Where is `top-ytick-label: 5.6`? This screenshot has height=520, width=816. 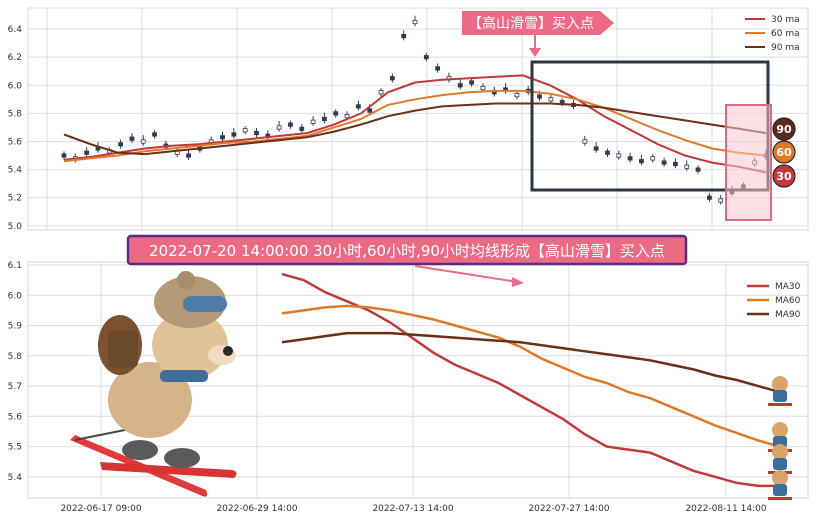
top-ytick-label: 5.6 is located at coordinates (15, 142).